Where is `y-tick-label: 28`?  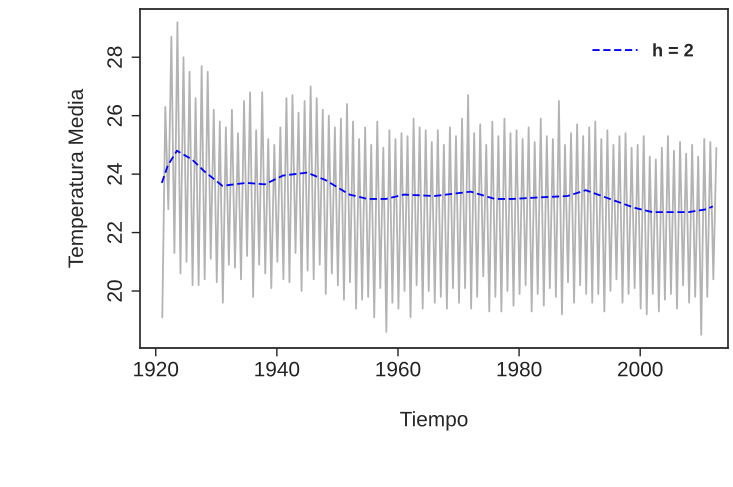 y-tick-label: 28 is located at coordinates (114, 57).